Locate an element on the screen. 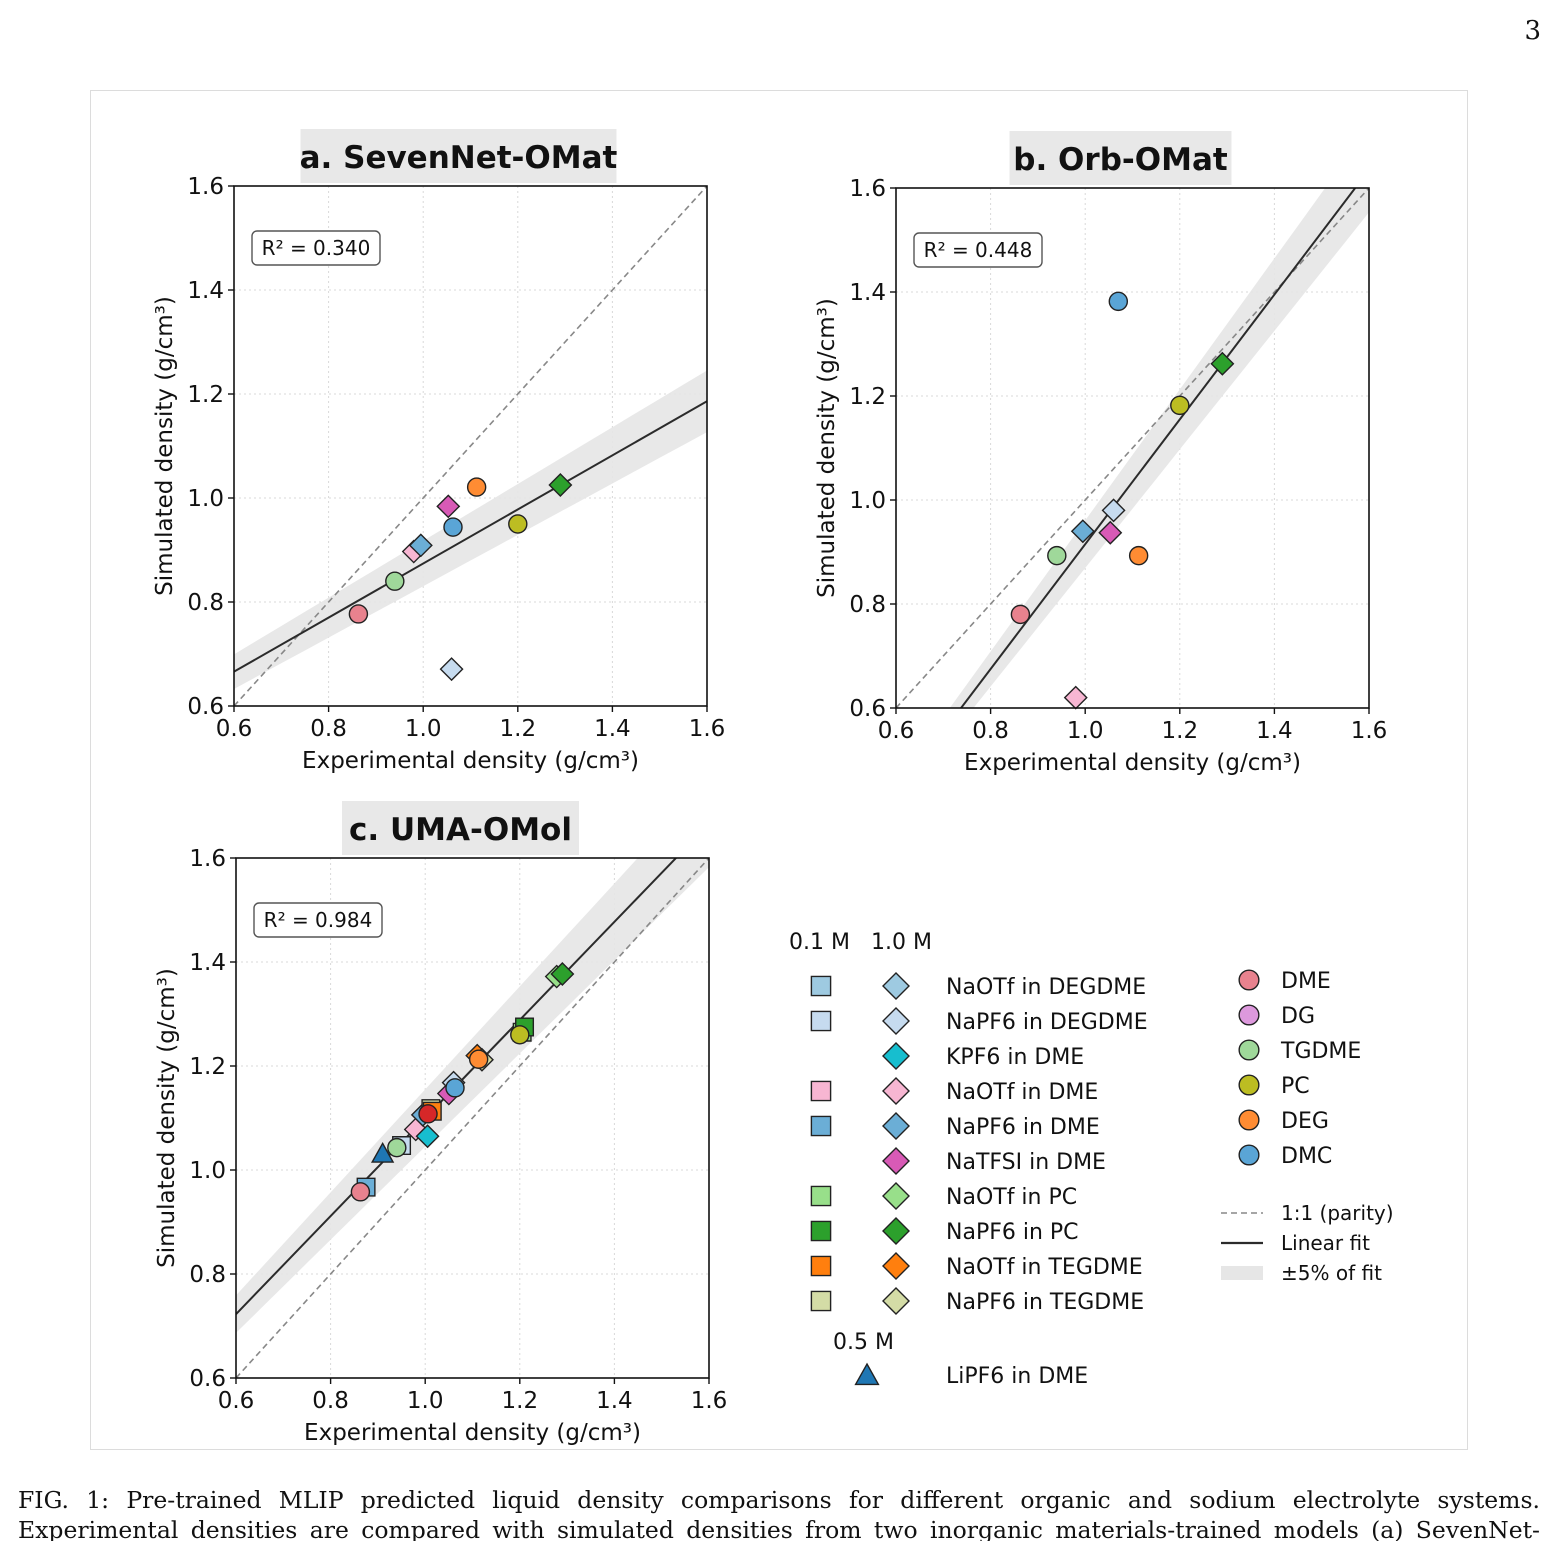 Image resolution: width=1557 pixels, height=1541 pixels. legend-label: 1:1 (parity) is located at coordinates (1337, 1213).